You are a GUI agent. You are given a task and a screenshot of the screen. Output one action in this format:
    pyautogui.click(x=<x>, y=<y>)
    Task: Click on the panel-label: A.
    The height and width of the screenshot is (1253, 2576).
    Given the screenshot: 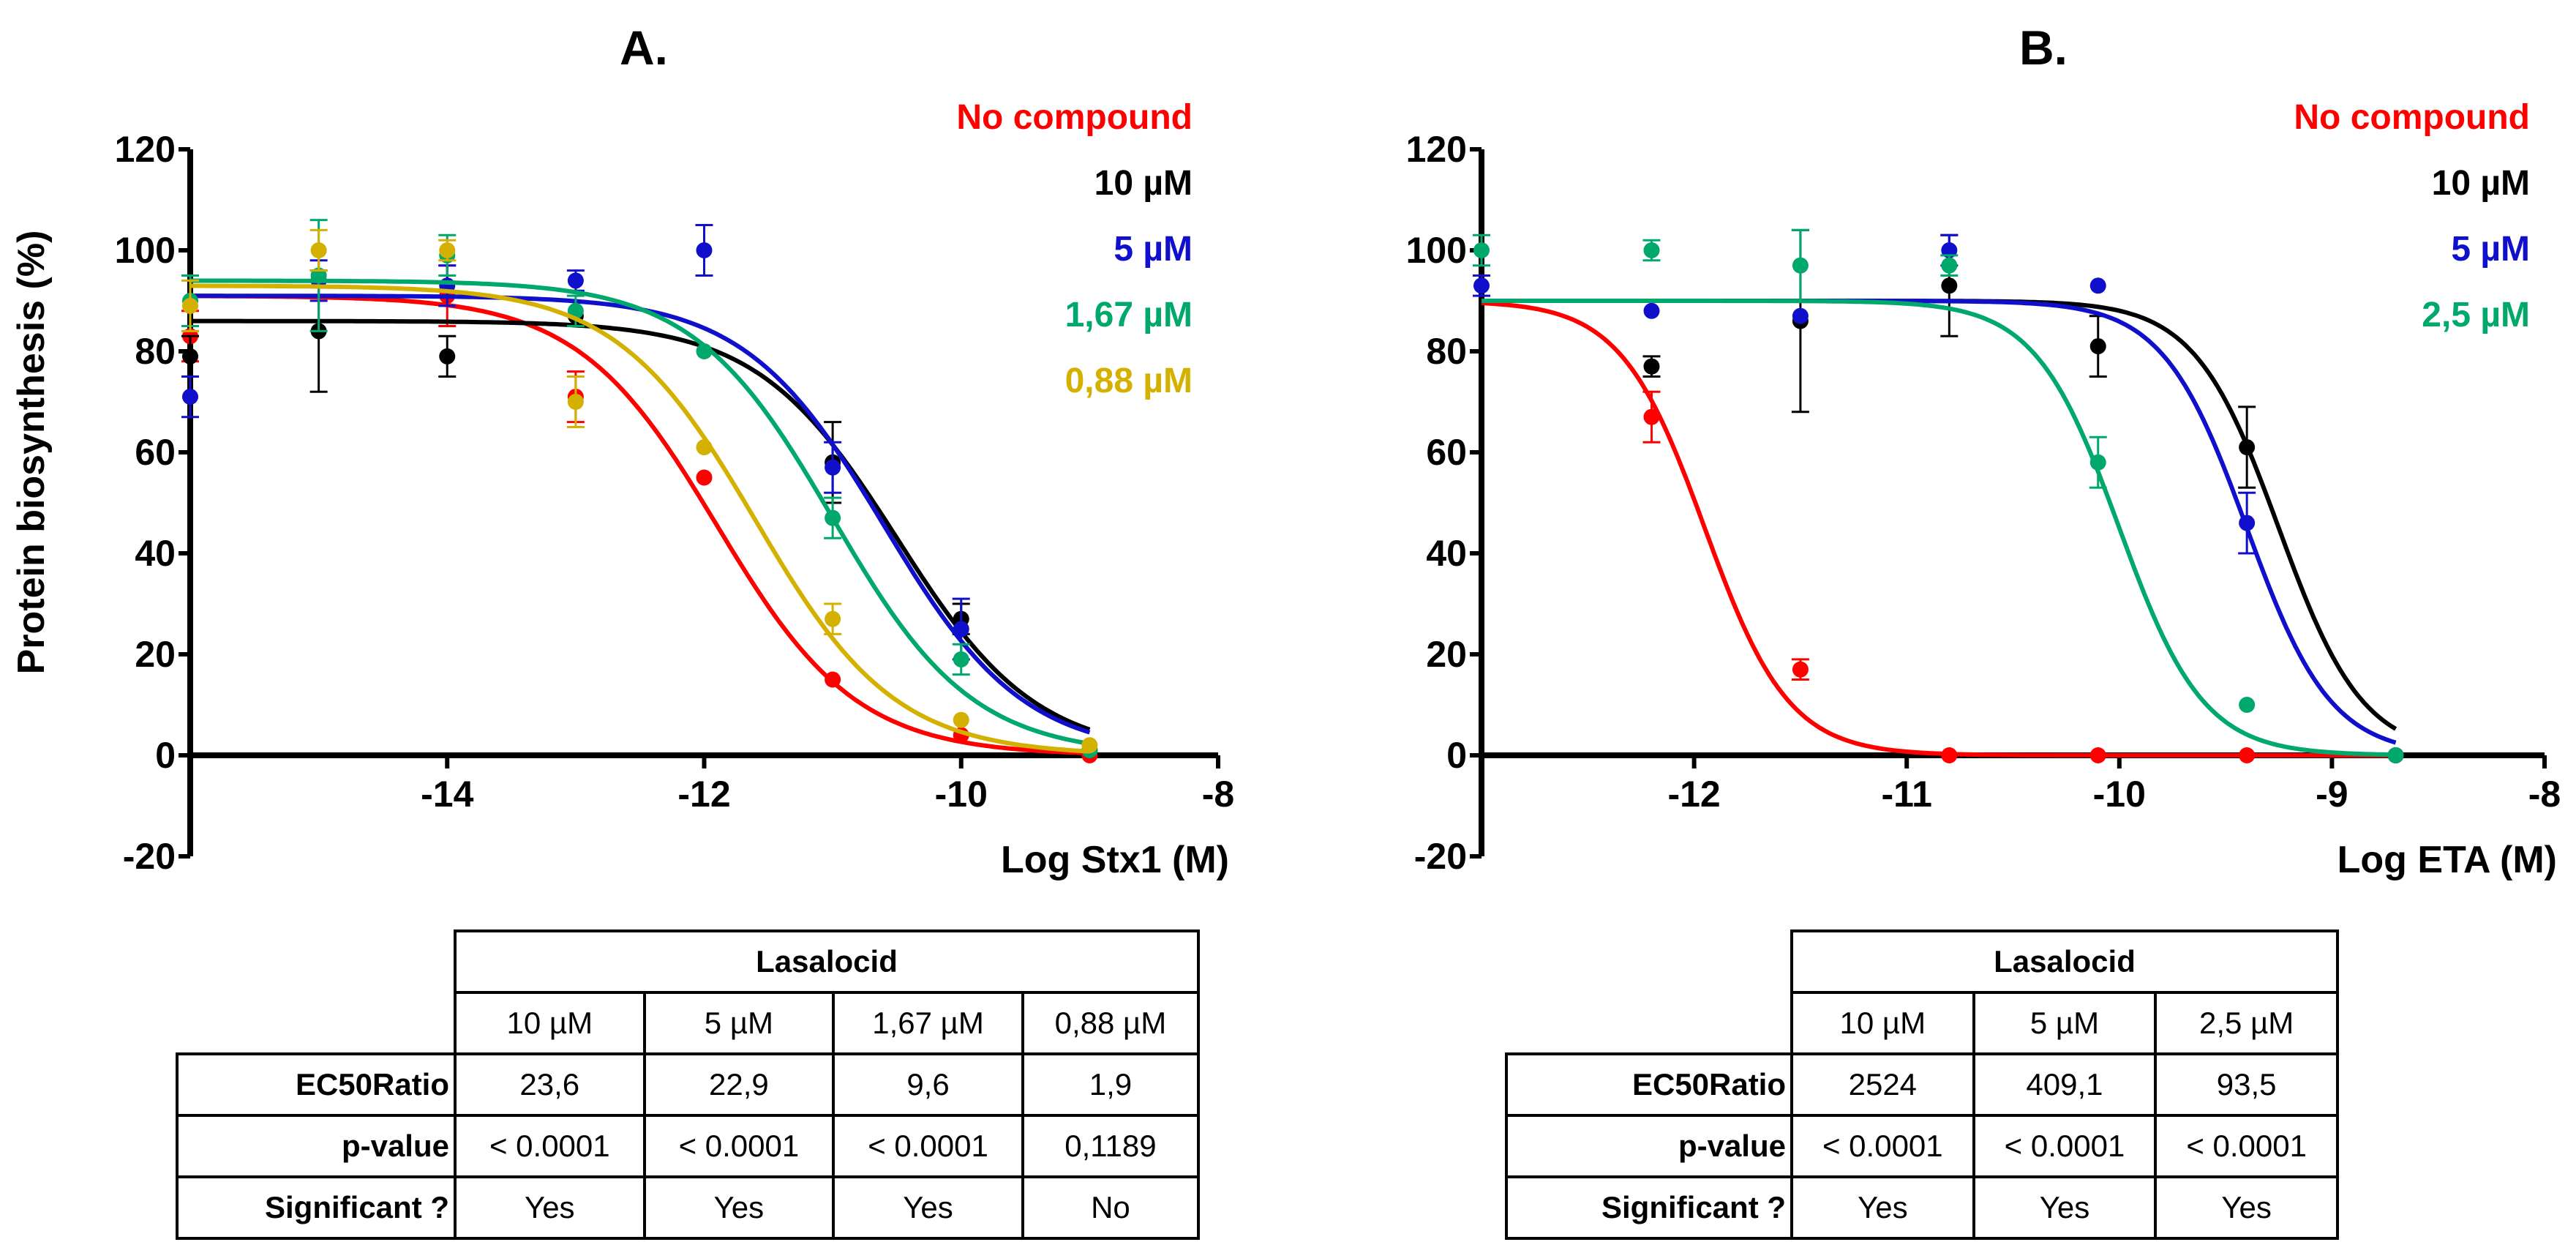 What is the action you would take?
    pyautogui.click(x=644, y=47)
    